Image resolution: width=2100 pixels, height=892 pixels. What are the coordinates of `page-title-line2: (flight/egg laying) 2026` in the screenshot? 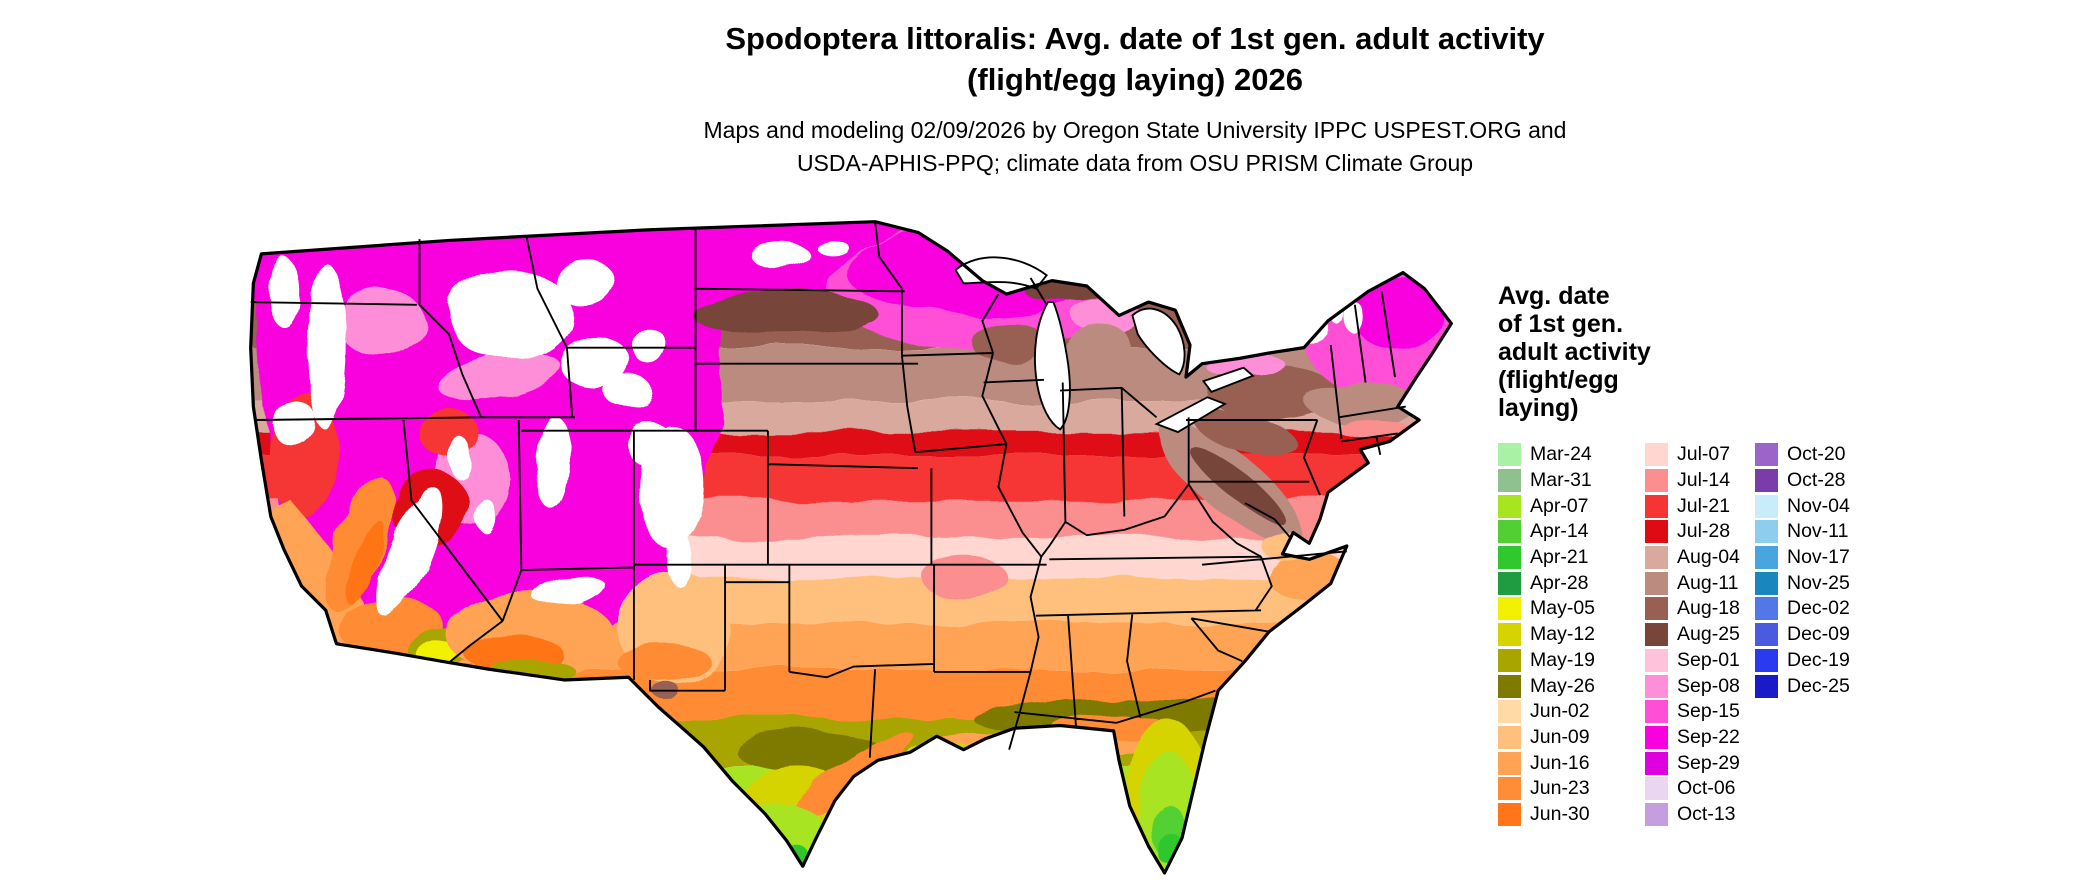 It's located at (1135, 79).